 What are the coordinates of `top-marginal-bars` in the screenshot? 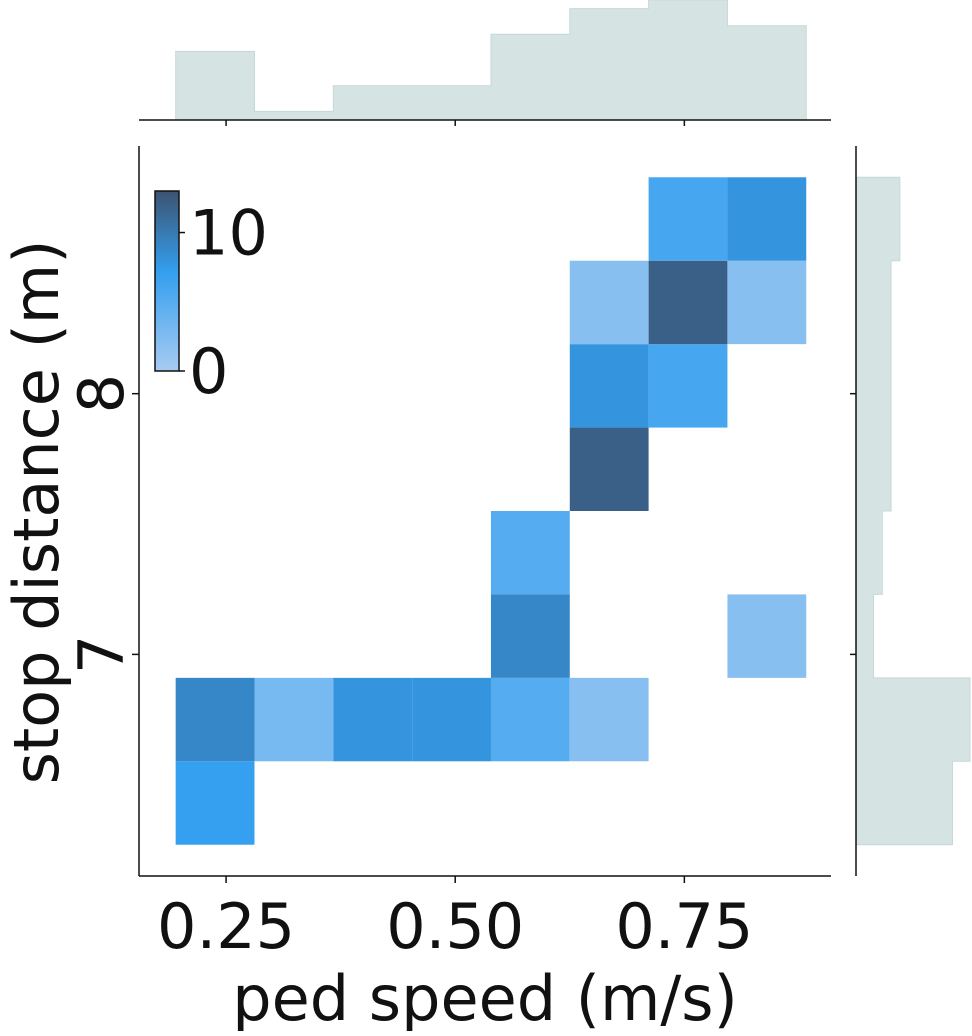 It's located at (491, 60).